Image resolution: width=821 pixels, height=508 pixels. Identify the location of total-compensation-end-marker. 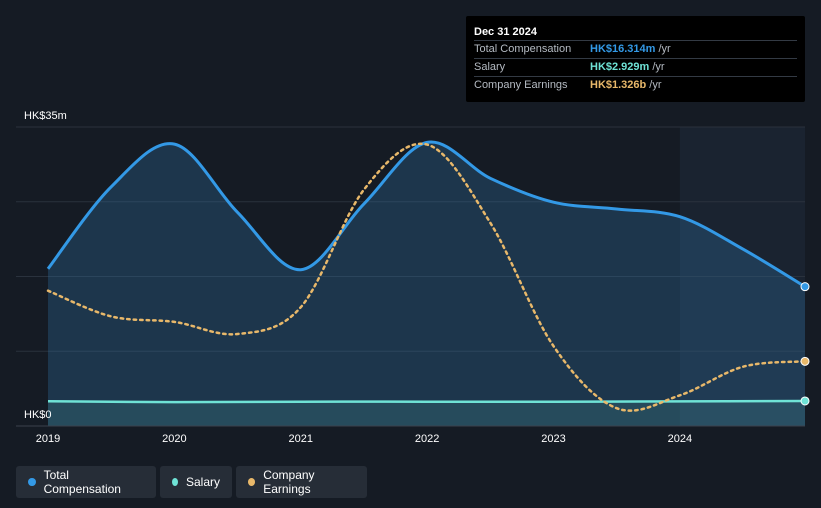
(805, 287).